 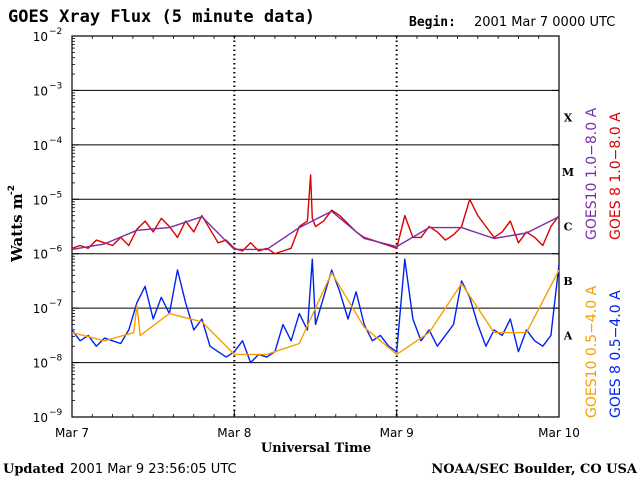 I want to click on flare-class-b: B, so click(x=567, y=281).